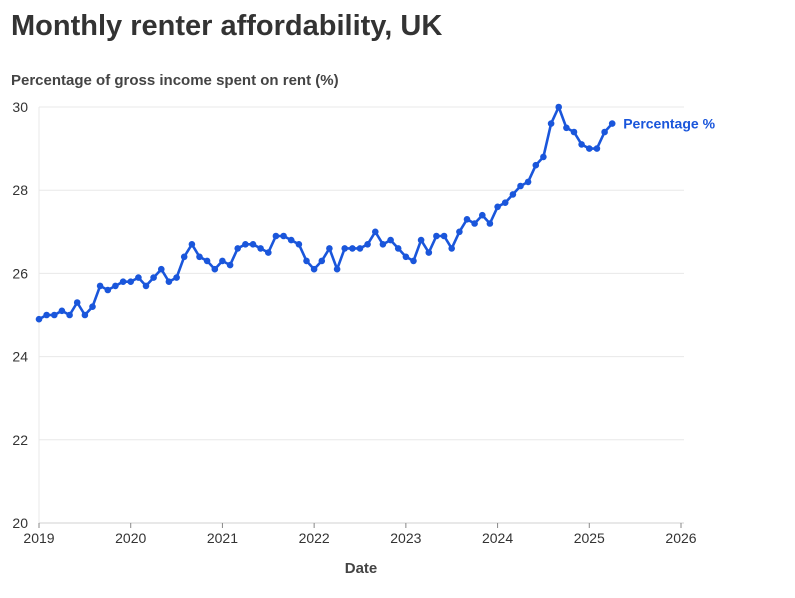 The width and height of the screenshot is (795, 598). What do you see at coordinates (669, 124) in the screenshot?
I see `series-label: Percentage %` at bounding box center [669, 124].